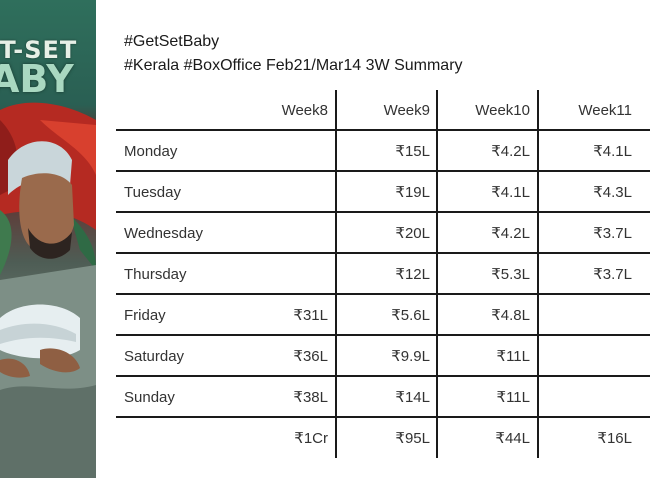  I want to click on table-row: Friday ₹31L ₹5.6L ₹4.8L, so click(383, 315).